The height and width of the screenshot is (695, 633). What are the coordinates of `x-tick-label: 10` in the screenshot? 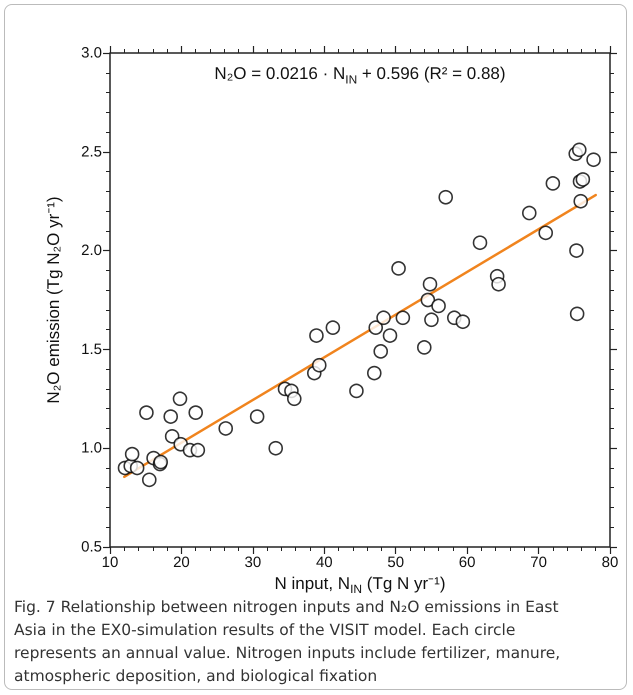 It's located at (110, 562).